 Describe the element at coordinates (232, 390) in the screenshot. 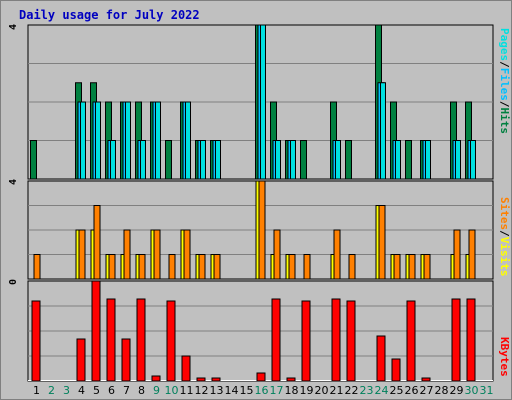

I see `x-tick-label-day-14: 14` at that location.